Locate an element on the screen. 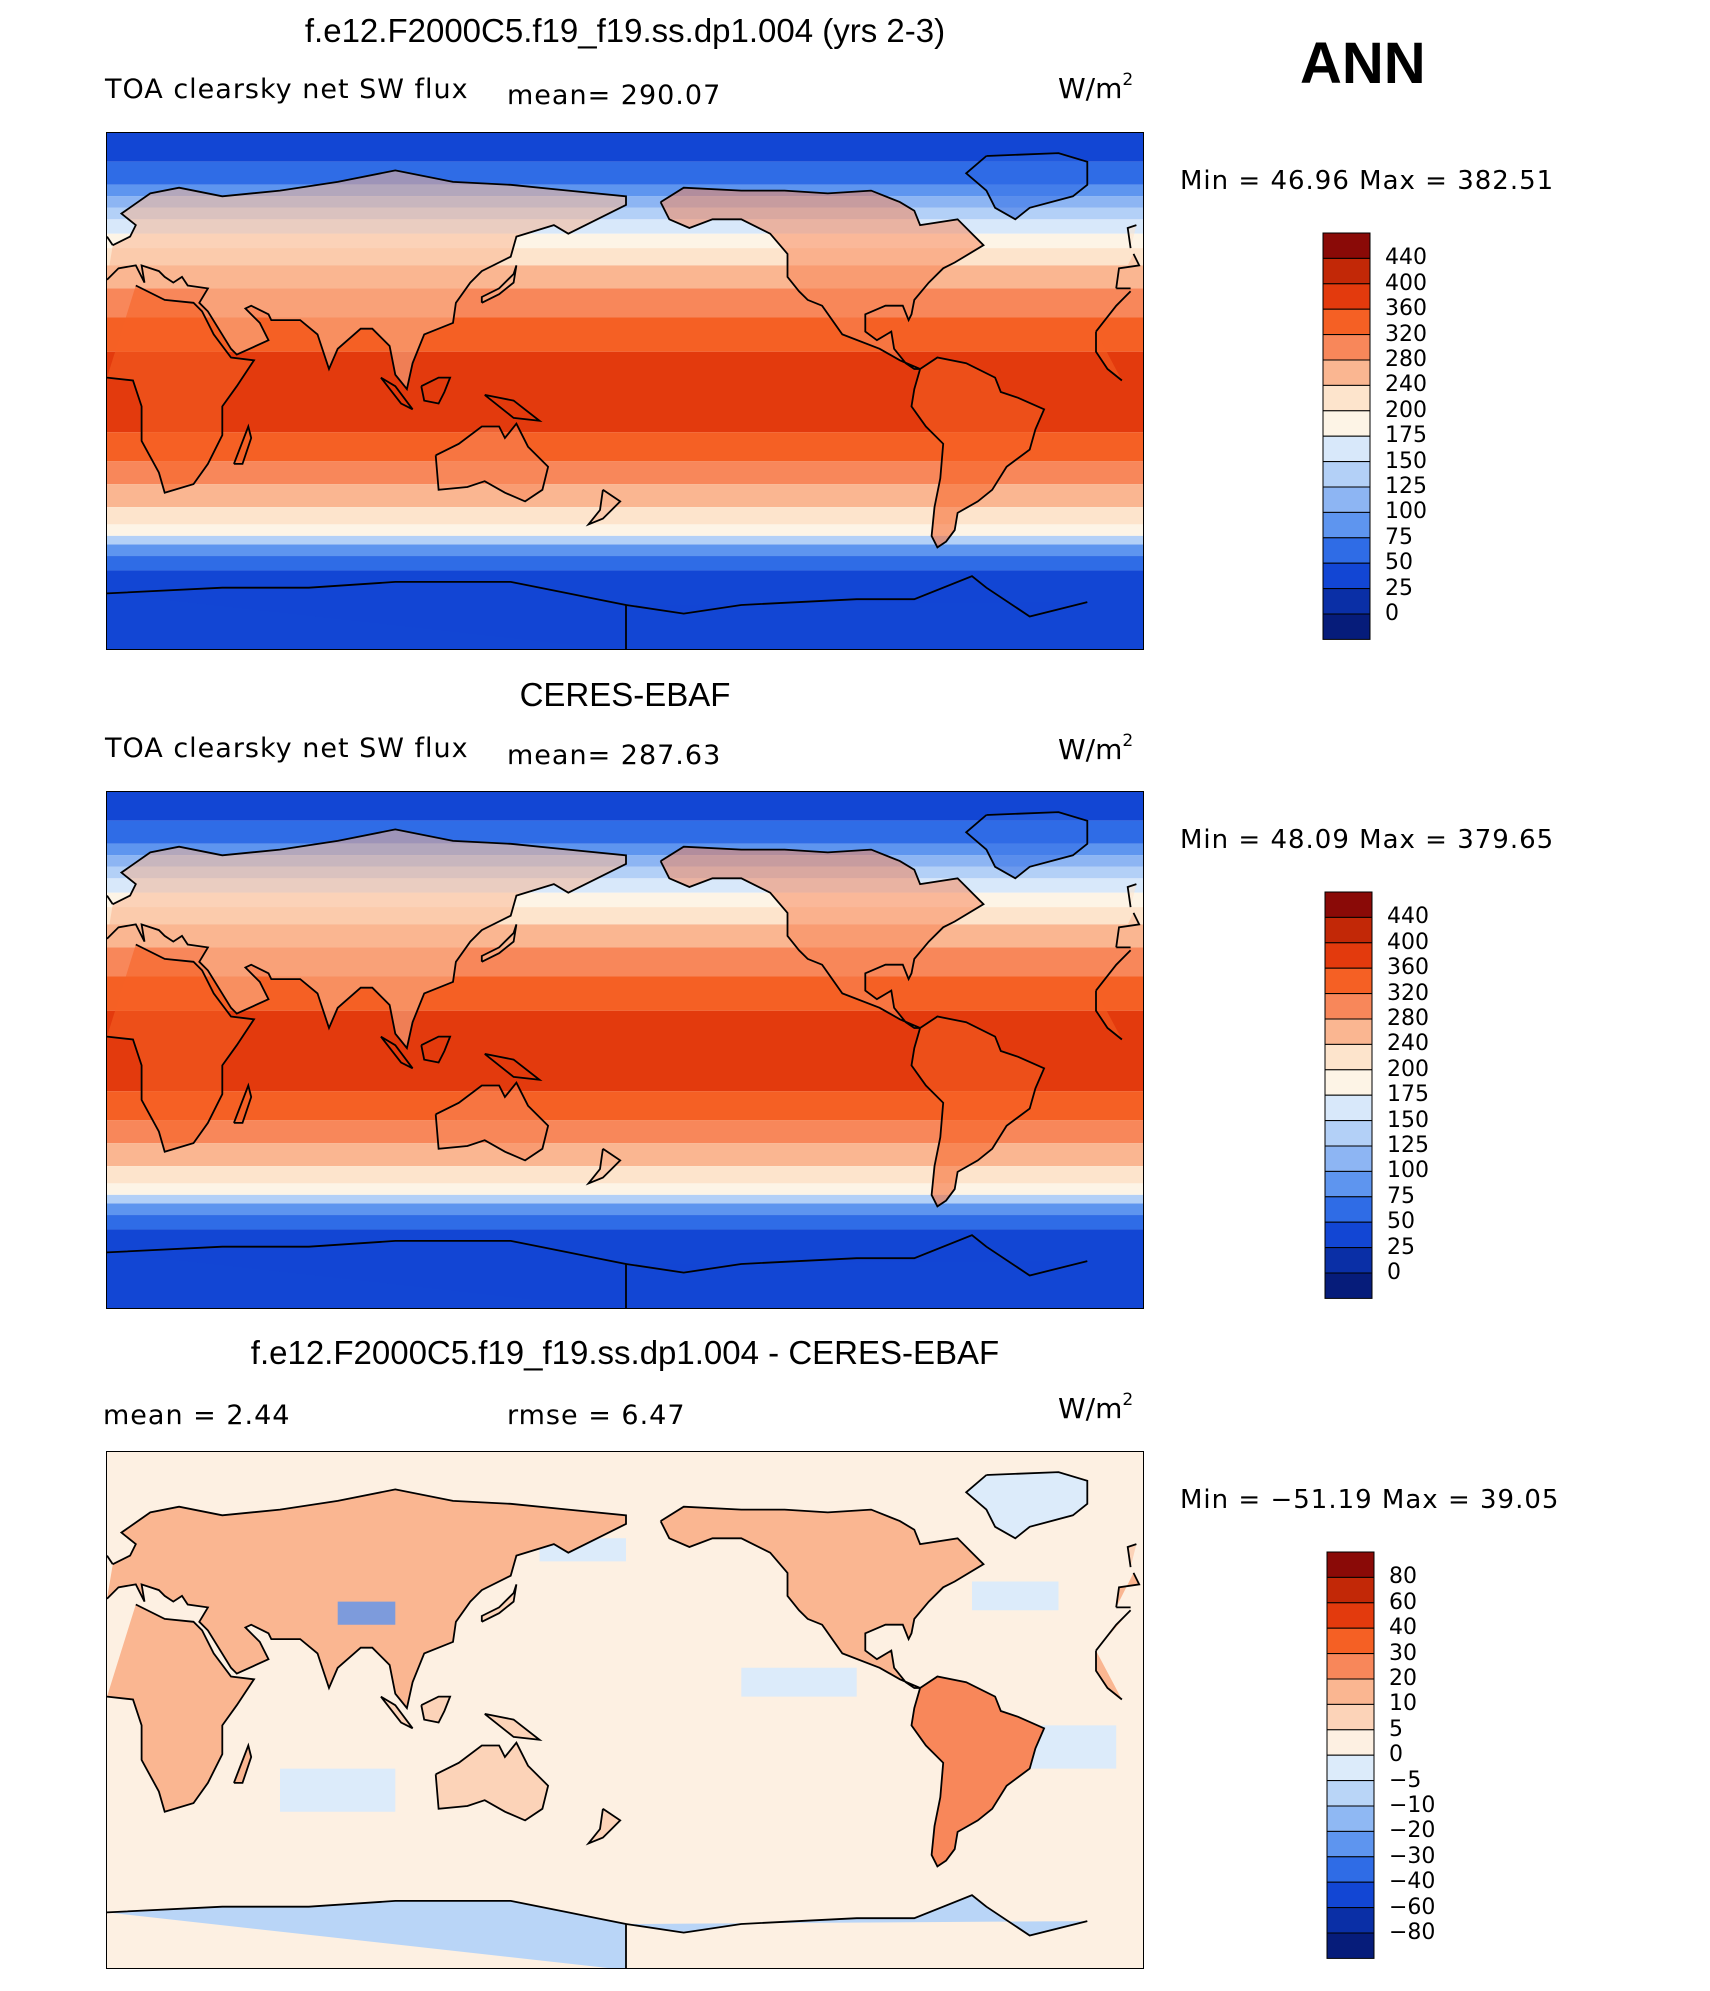  colorbar-tick-label: 280 is located at coordinates (1408, 1018).